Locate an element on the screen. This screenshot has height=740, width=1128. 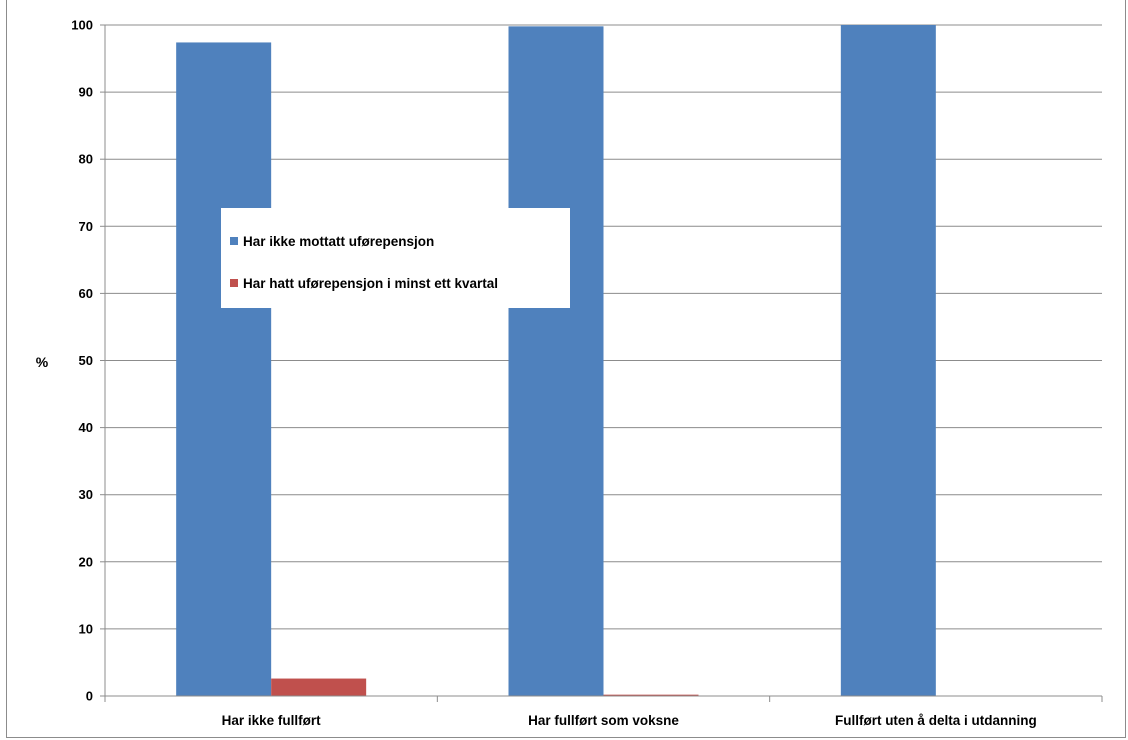
y-tick-label: 0 is located at coordinates (89, 696).